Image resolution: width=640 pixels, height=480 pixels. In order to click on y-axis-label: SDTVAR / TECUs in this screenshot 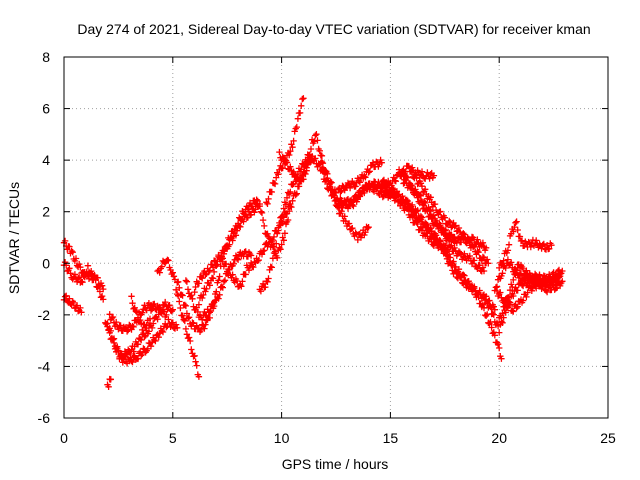, I will do `click(14, 238)`.